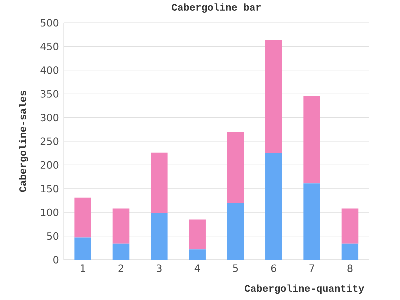 The image size is (400, 300). What do you see at coordinates (50, 189) in the screenshot?
I see `y-tick-label: 150` at bounding box center [50, 189].